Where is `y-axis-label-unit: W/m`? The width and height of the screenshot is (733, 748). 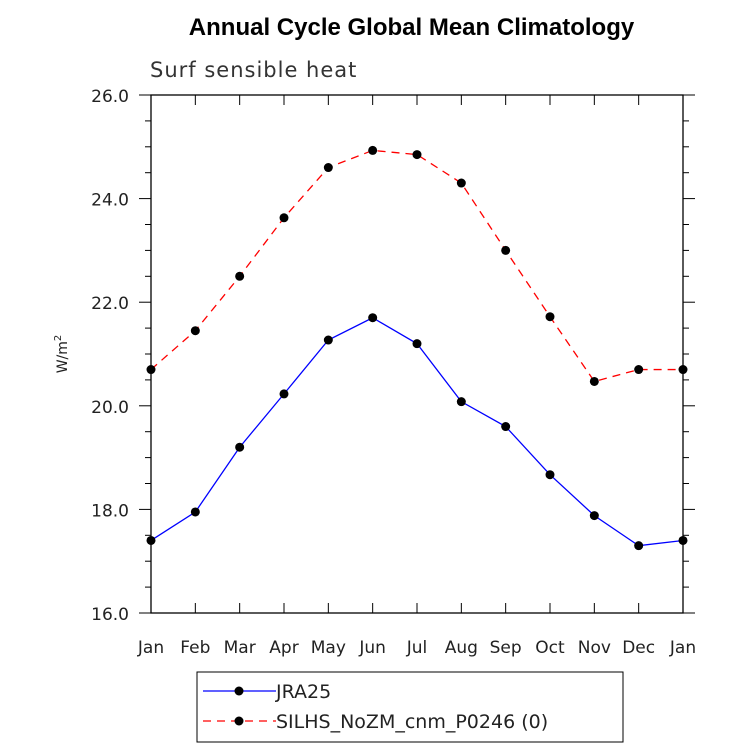 y-axis-label-unit: W/m is located at coordinates (63, 357).